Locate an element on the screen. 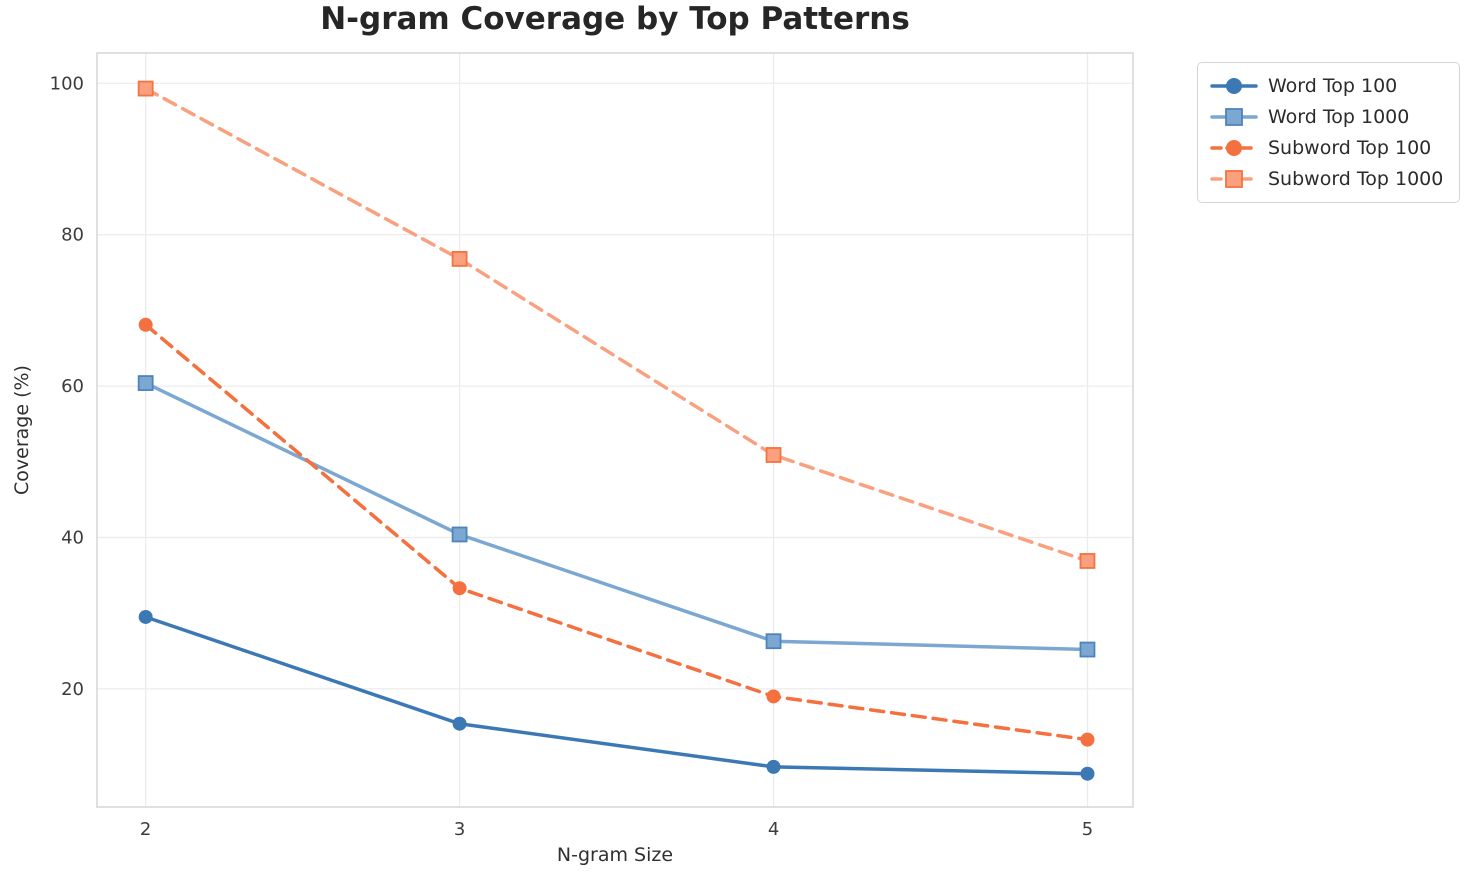  y-tick-label: 100 is located at coordinates (67, 83).